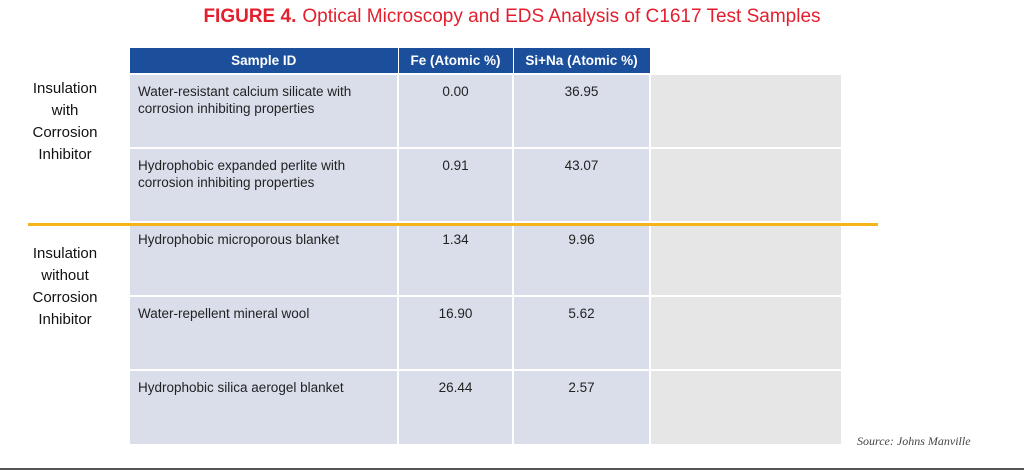 The height and width of the screenshot is (472, 1024). I want to click on table-header-row: Sample ID Fe (Atomic %) Si+Na (Atomic %), so click(485, 61).